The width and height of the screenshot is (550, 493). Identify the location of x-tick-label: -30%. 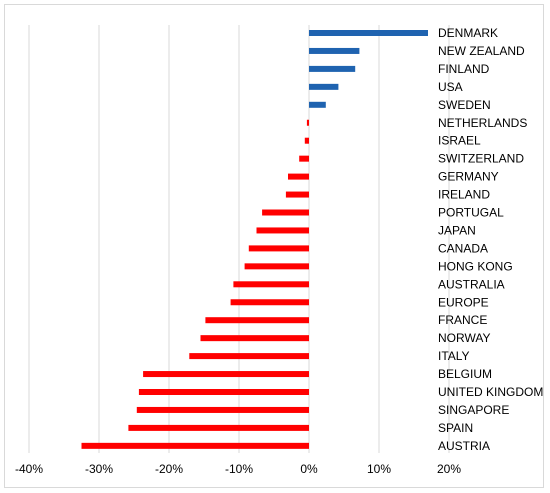
(99, 469).